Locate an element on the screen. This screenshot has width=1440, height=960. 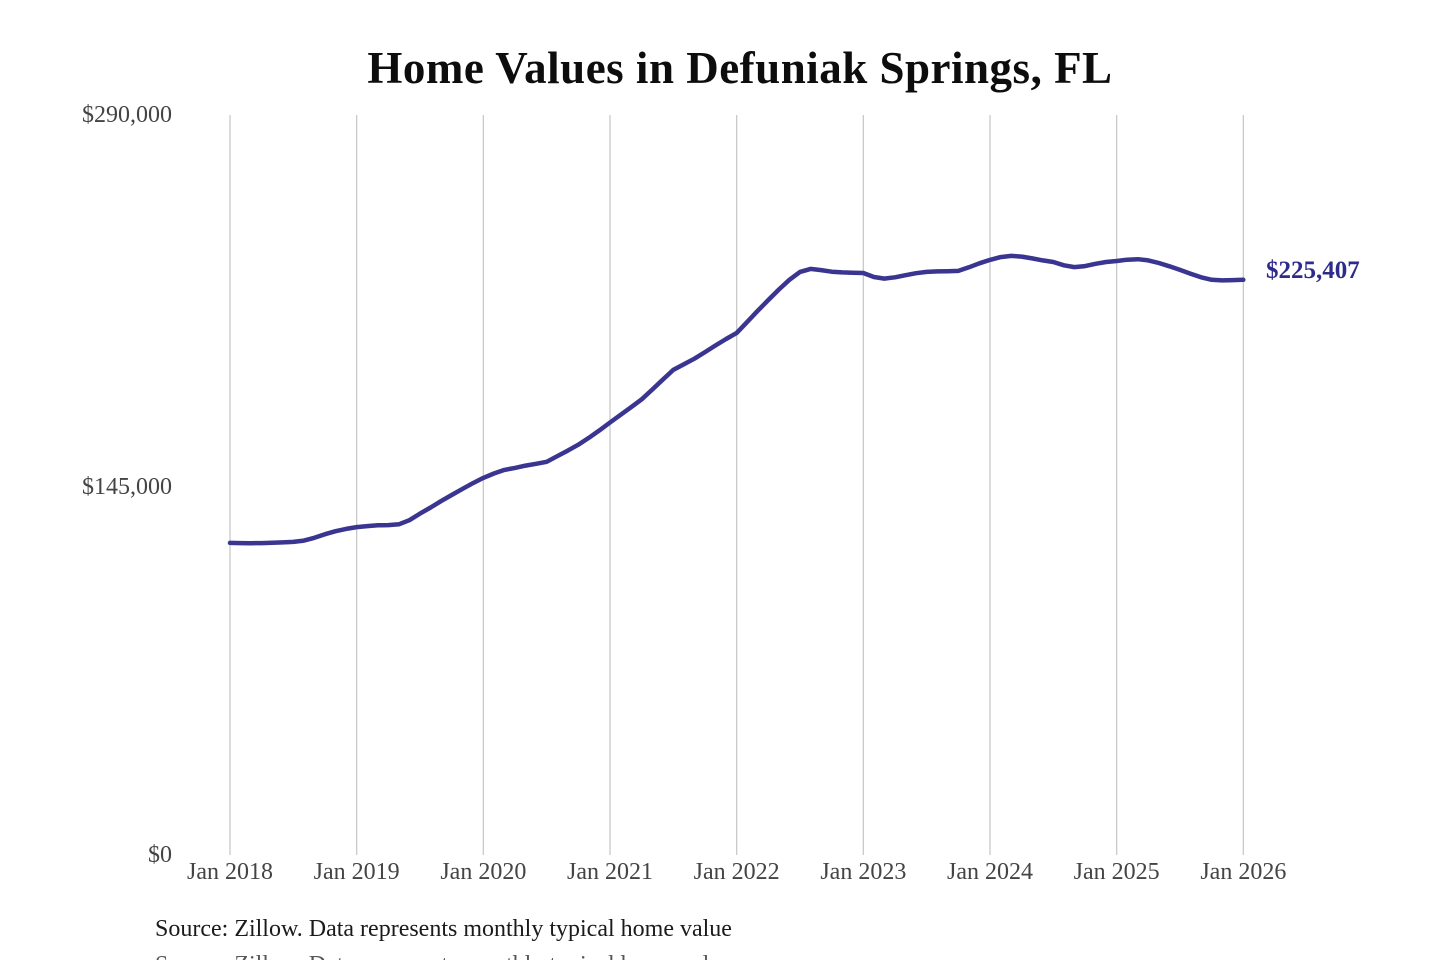
chart-title: Home Values in Defuniak Springs, FL is located at coordinates (740, 68).